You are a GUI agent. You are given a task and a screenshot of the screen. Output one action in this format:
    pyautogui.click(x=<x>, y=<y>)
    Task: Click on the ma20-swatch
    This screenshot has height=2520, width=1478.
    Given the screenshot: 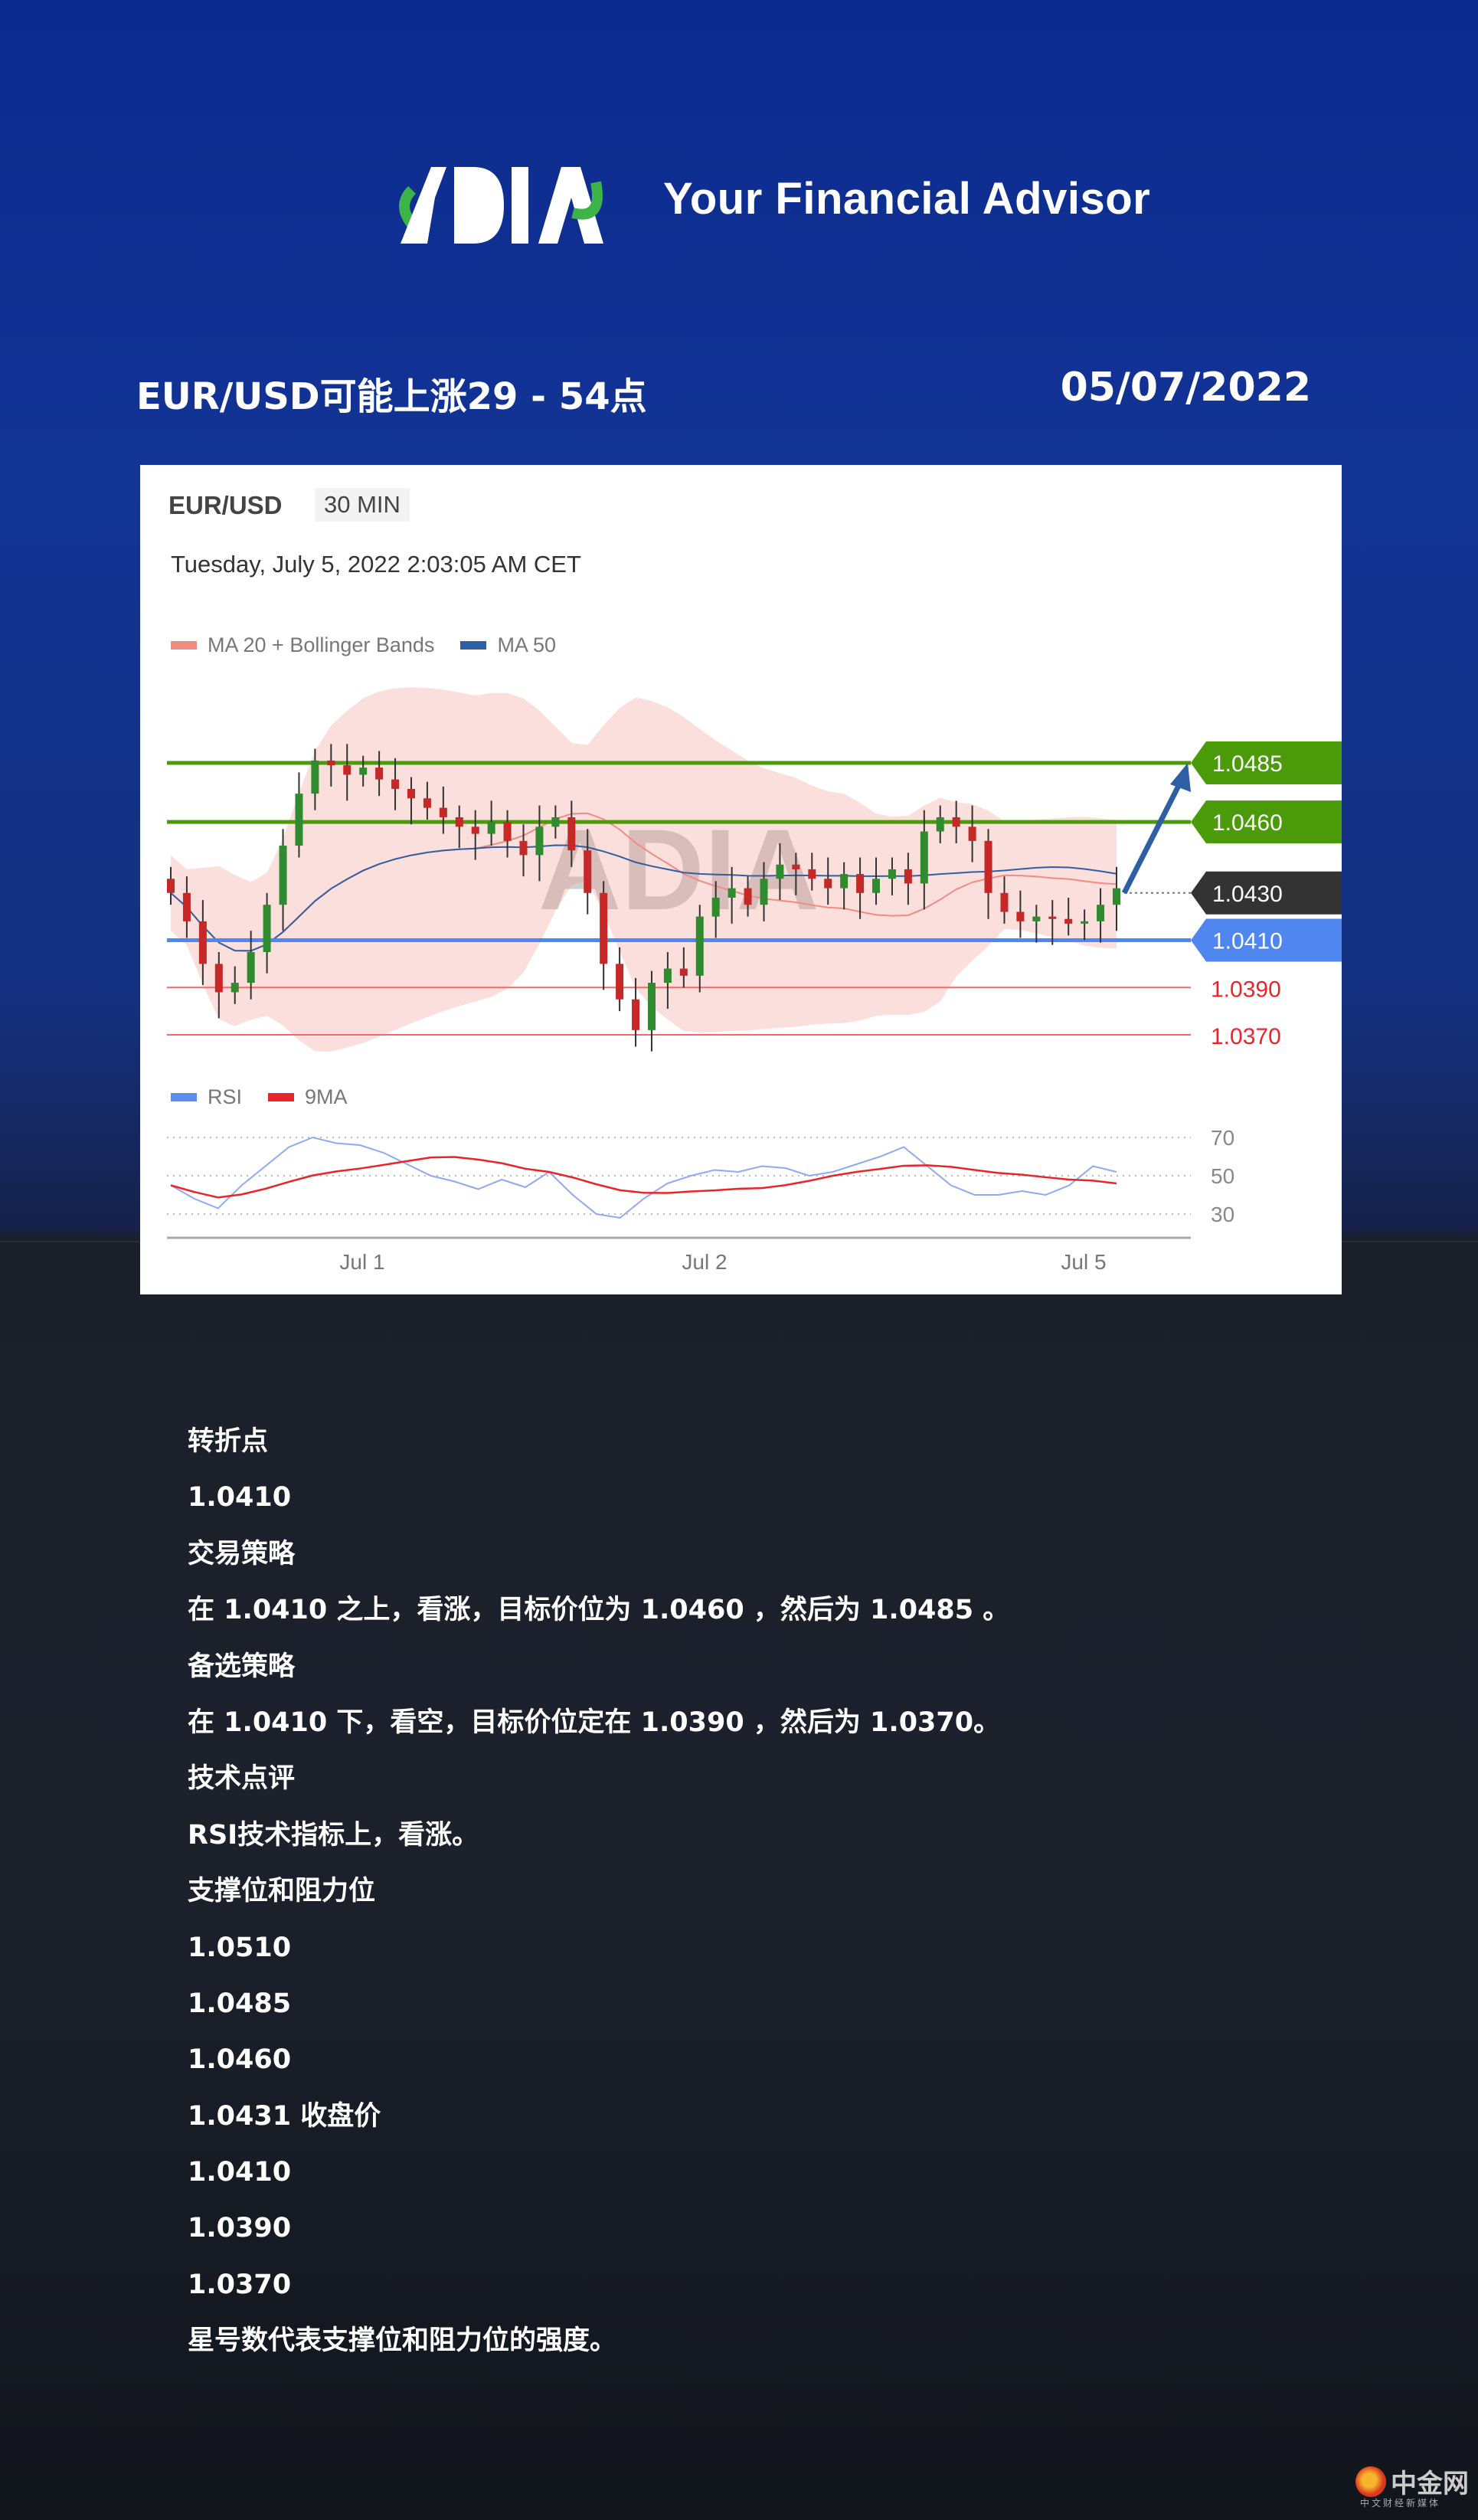 What is the action you would take?
    pyautogui.click(x=184, y=645)
    